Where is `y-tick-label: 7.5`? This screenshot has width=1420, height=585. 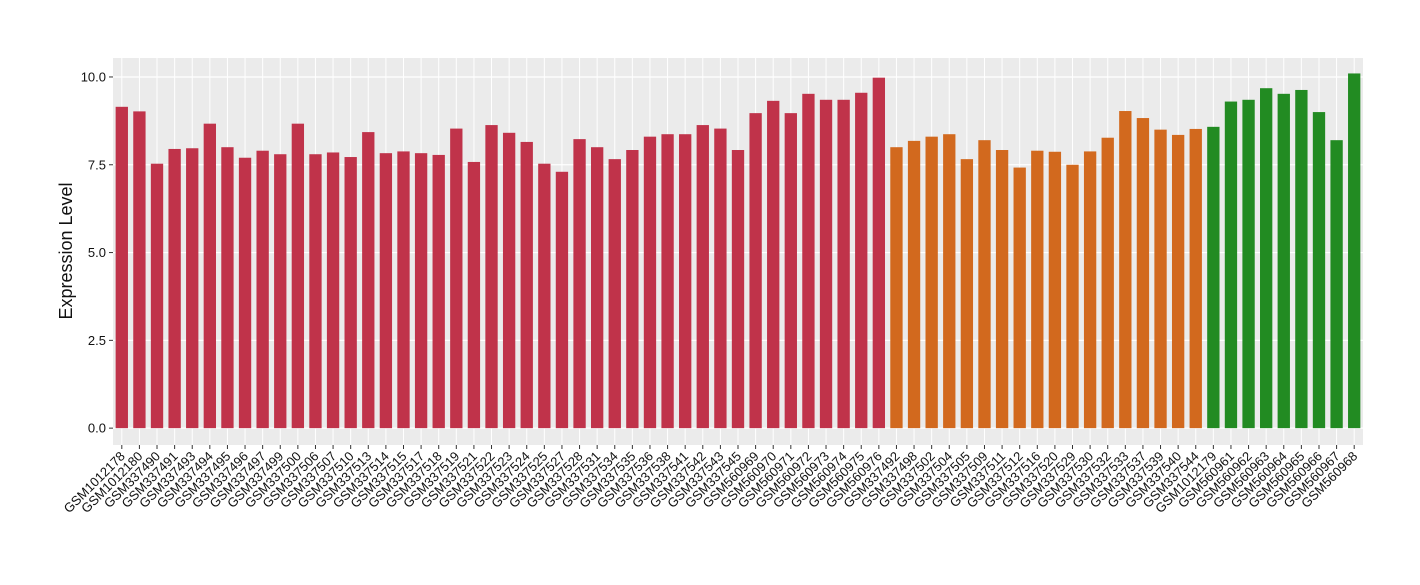
y-tick-label: 7.5 is located at coordinates (97, 164).